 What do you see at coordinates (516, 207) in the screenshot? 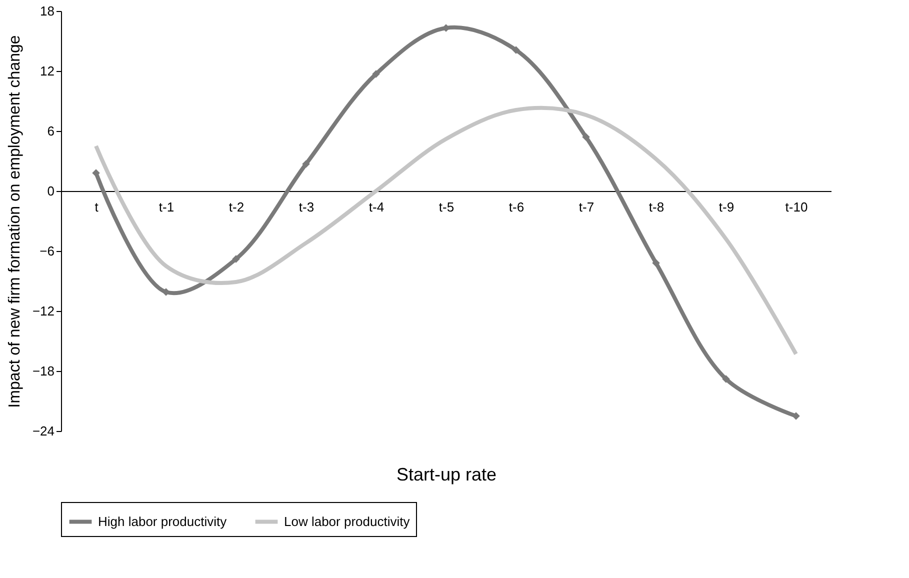
I see `x-tick-label: t-6` at bounding box center [516, 207].